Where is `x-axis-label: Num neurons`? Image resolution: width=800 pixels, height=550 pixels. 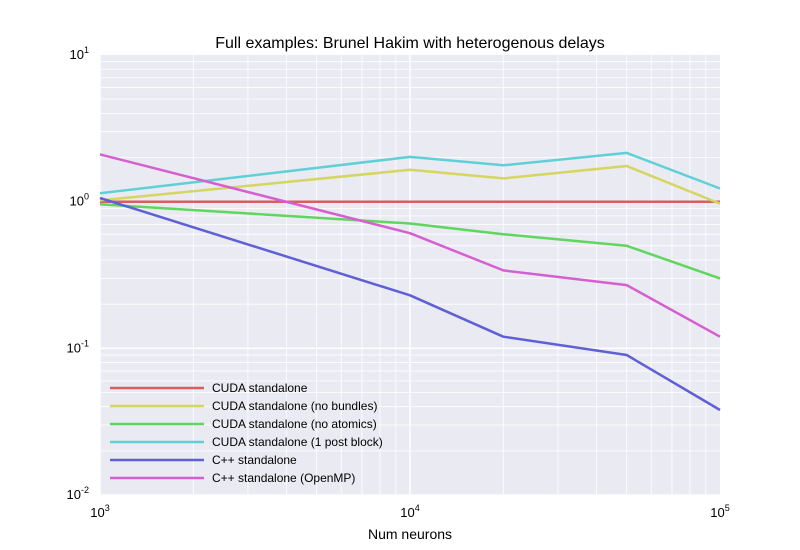 x-axis-label: Num neurons is located at coordinates (410, 534).